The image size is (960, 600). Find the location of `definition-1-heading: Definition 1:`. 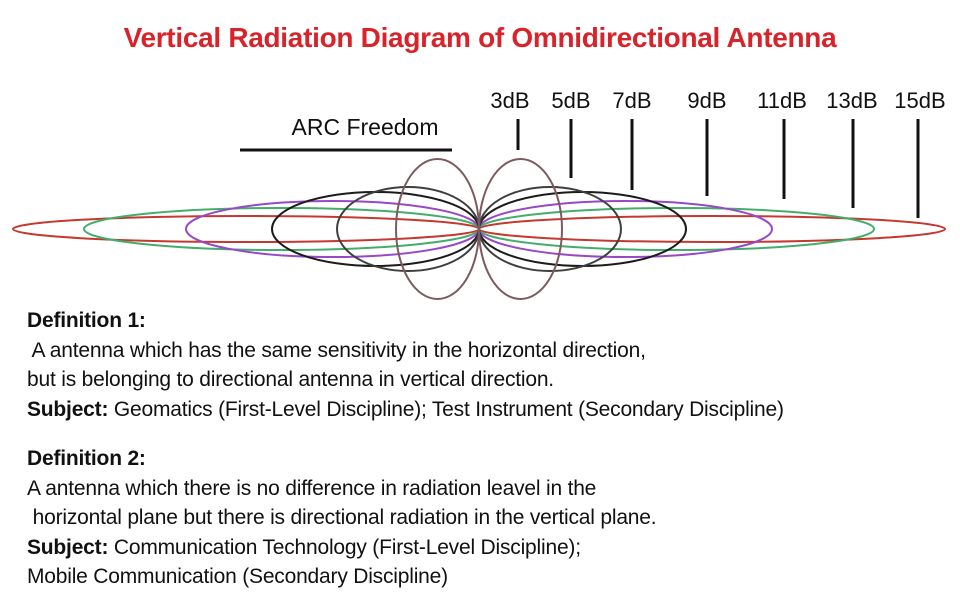

definition-1-heading: Definition 1: is located at coordinates (86, 320).